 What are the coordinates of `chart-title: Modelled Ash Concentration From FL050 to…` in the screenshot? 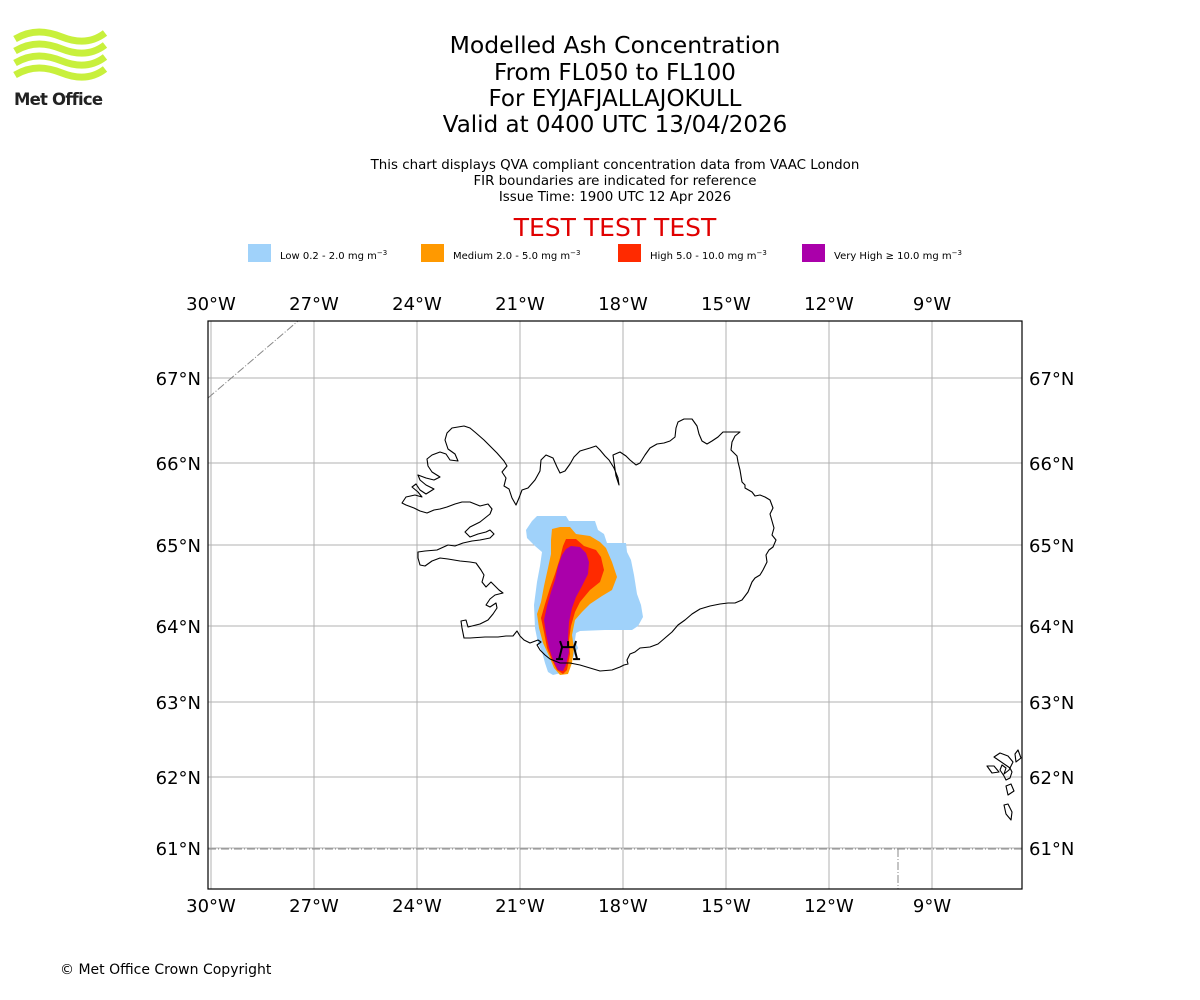 It's located at (600, 84).